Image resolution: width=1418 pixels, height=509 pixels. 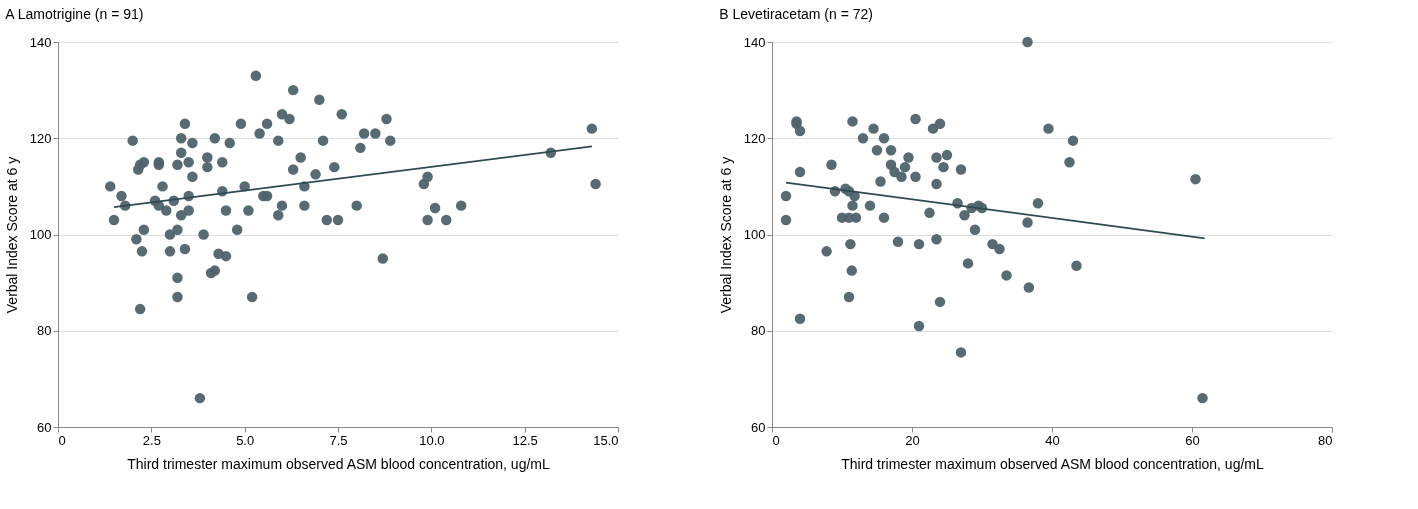 I want to click on x-tick-label: 5.0, so click(x=245, y=440).